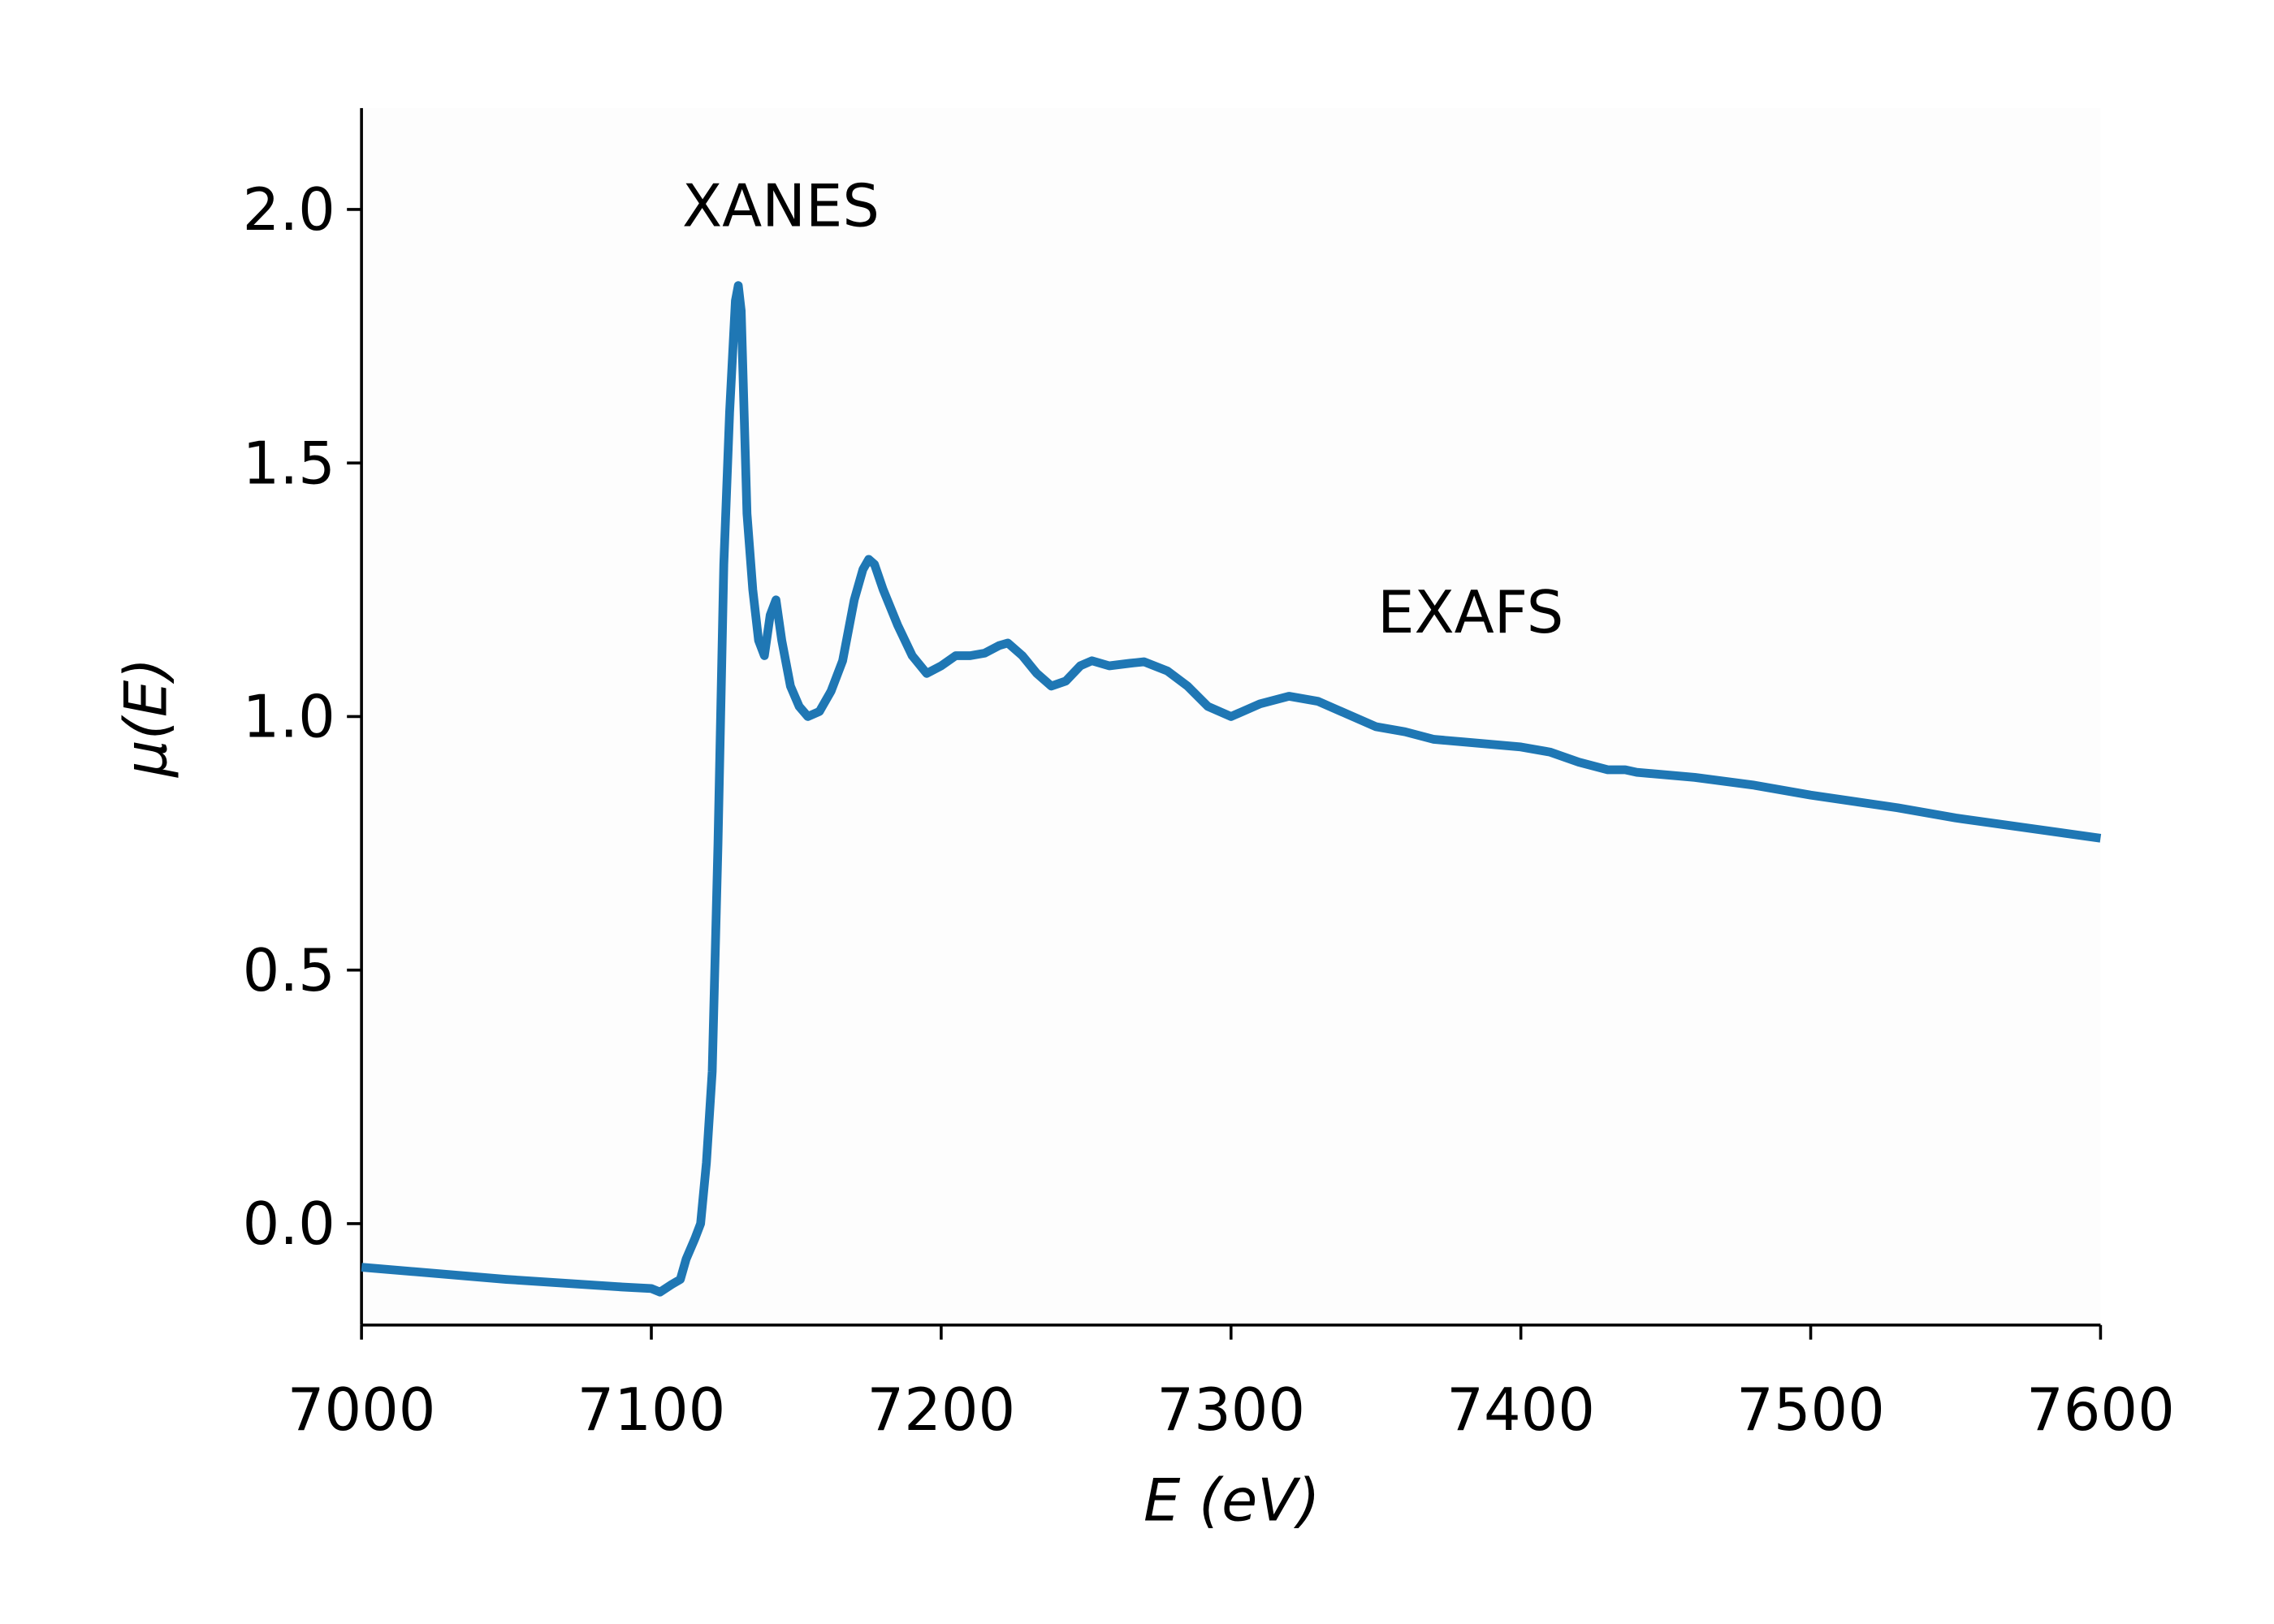  What do you see at coordinates (1470, 612) in the screenshot?
I see `annotation: EXAFS` at bounding box center [1470, 612].